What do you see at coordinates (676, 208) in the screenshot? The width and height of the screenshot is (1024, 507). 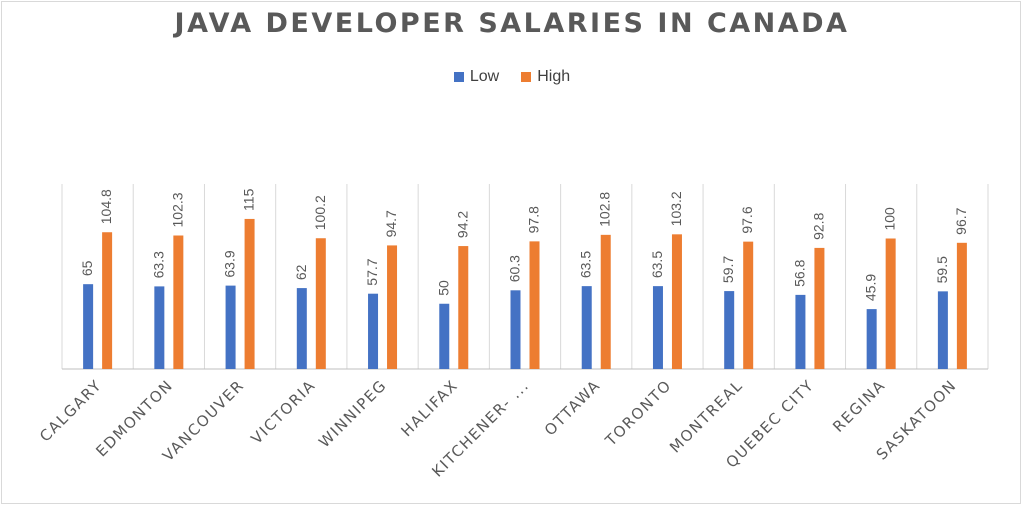 I see `data-label-high: 103.2` at bounding box center [676, 208].